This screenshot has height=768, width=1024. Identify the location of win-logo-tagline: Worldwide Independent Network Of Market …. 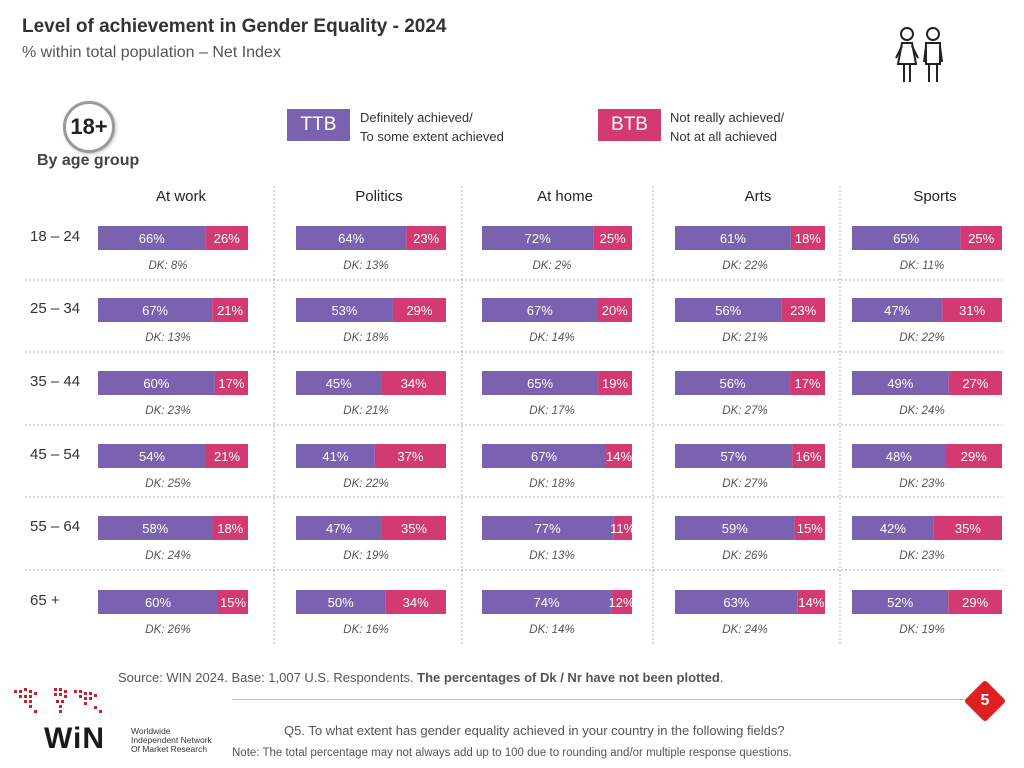
(171, 740).